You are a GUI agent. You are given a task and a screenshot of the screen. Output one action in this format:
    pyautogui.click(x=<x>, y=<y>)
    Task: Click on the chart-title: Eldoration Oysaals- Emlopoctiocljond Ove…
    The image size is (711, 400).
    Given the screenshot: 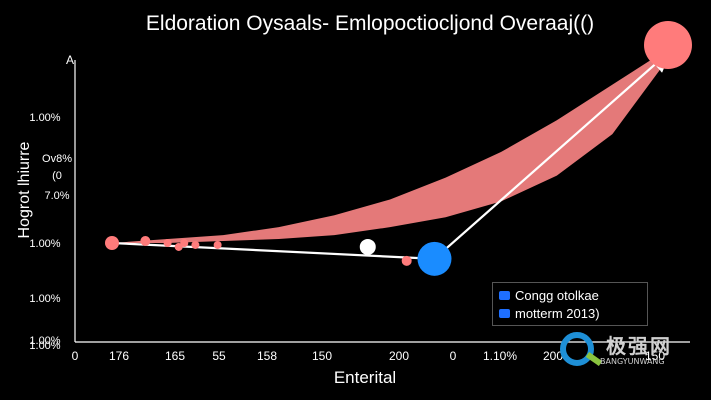 What is the action you would take?
    pyautogui.click(x=370, y=23)
    